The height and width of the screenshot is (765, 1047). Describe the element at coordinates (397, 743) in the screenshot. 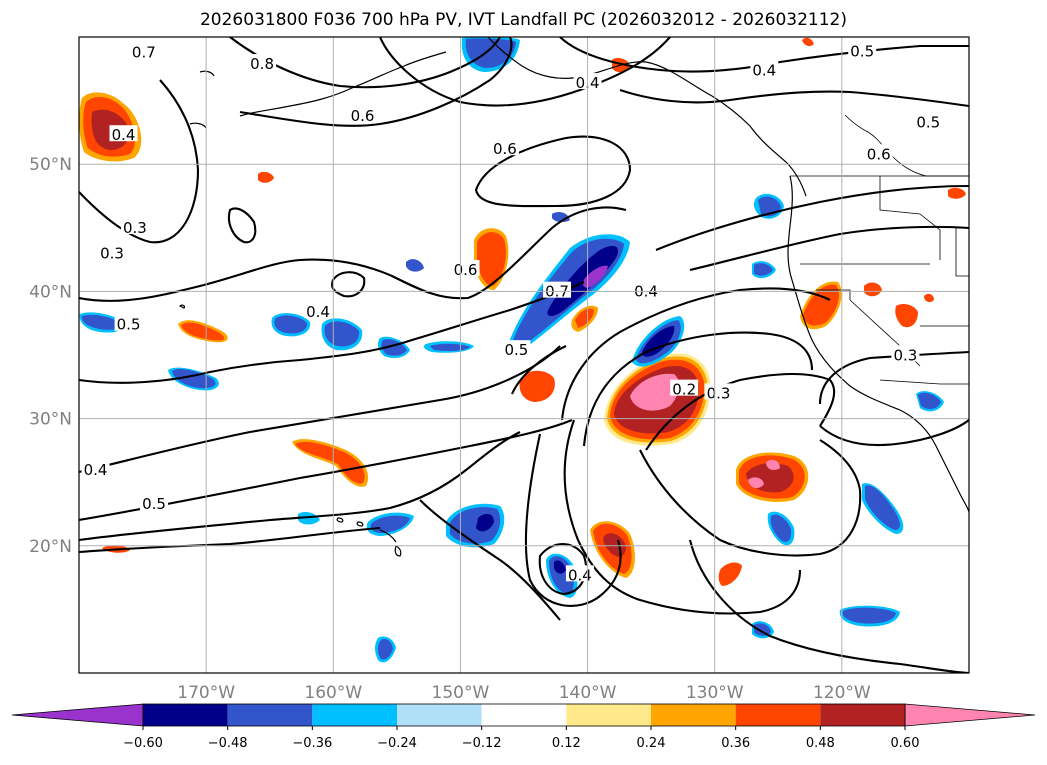

I see `colorbar-tick-label: −0.24` at that location.